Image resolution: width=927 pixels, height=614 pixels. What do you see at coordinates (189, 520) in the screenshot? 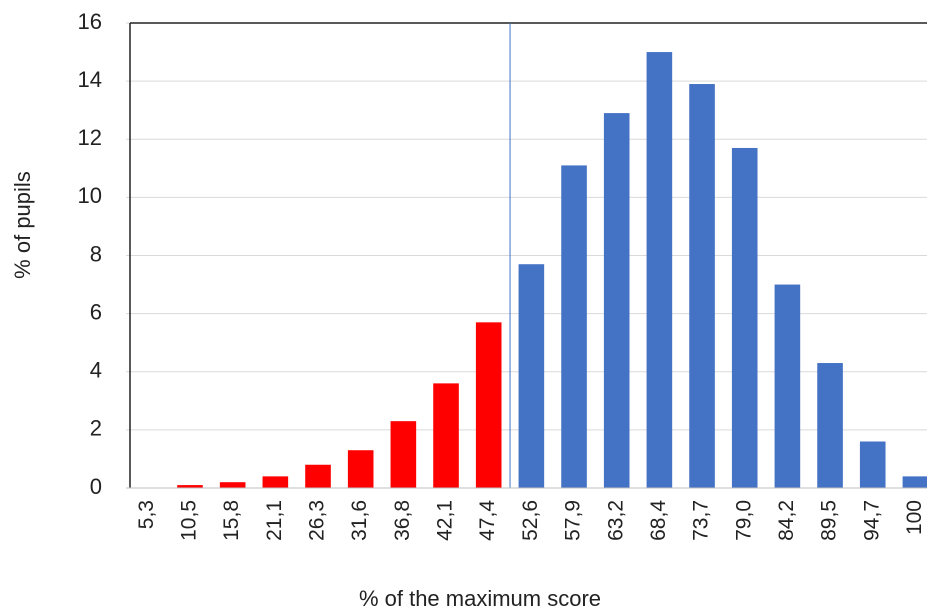
I see `x-tick-label: 10,5` at bounding box center [189, 520].